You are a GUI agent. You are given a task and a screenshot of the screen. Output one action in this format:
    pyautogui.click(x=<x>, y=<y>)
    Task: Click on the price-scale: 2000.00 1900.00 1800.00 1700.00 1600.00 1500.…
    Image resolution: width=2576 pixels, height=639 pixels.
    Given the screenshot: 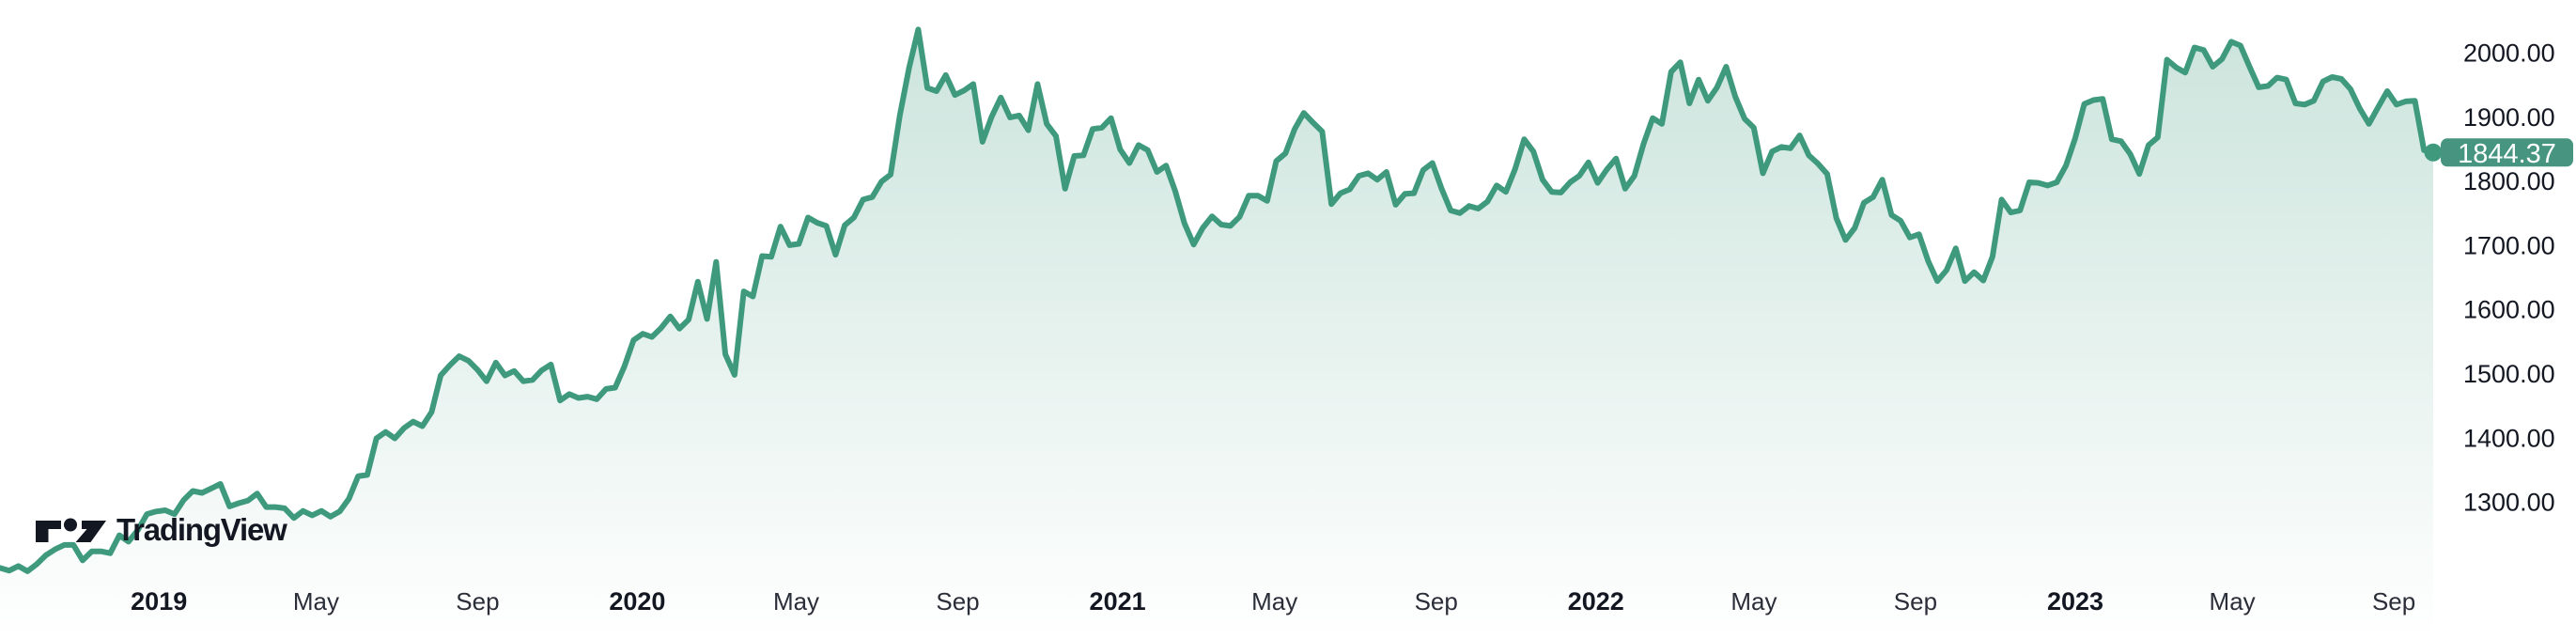 What is the action you would take?
    pyautogui.click(x=2509, y=278)
    